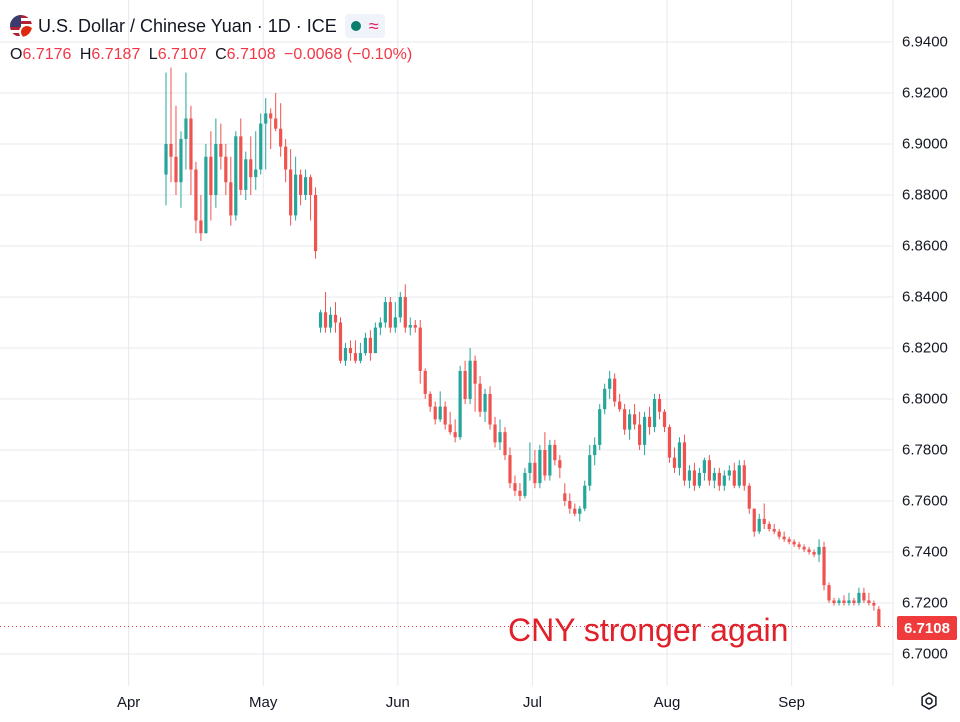 The width and height of the screenshot is (960, 722). I want to click on y-tick-label: 6.7800, so click(925, 450).